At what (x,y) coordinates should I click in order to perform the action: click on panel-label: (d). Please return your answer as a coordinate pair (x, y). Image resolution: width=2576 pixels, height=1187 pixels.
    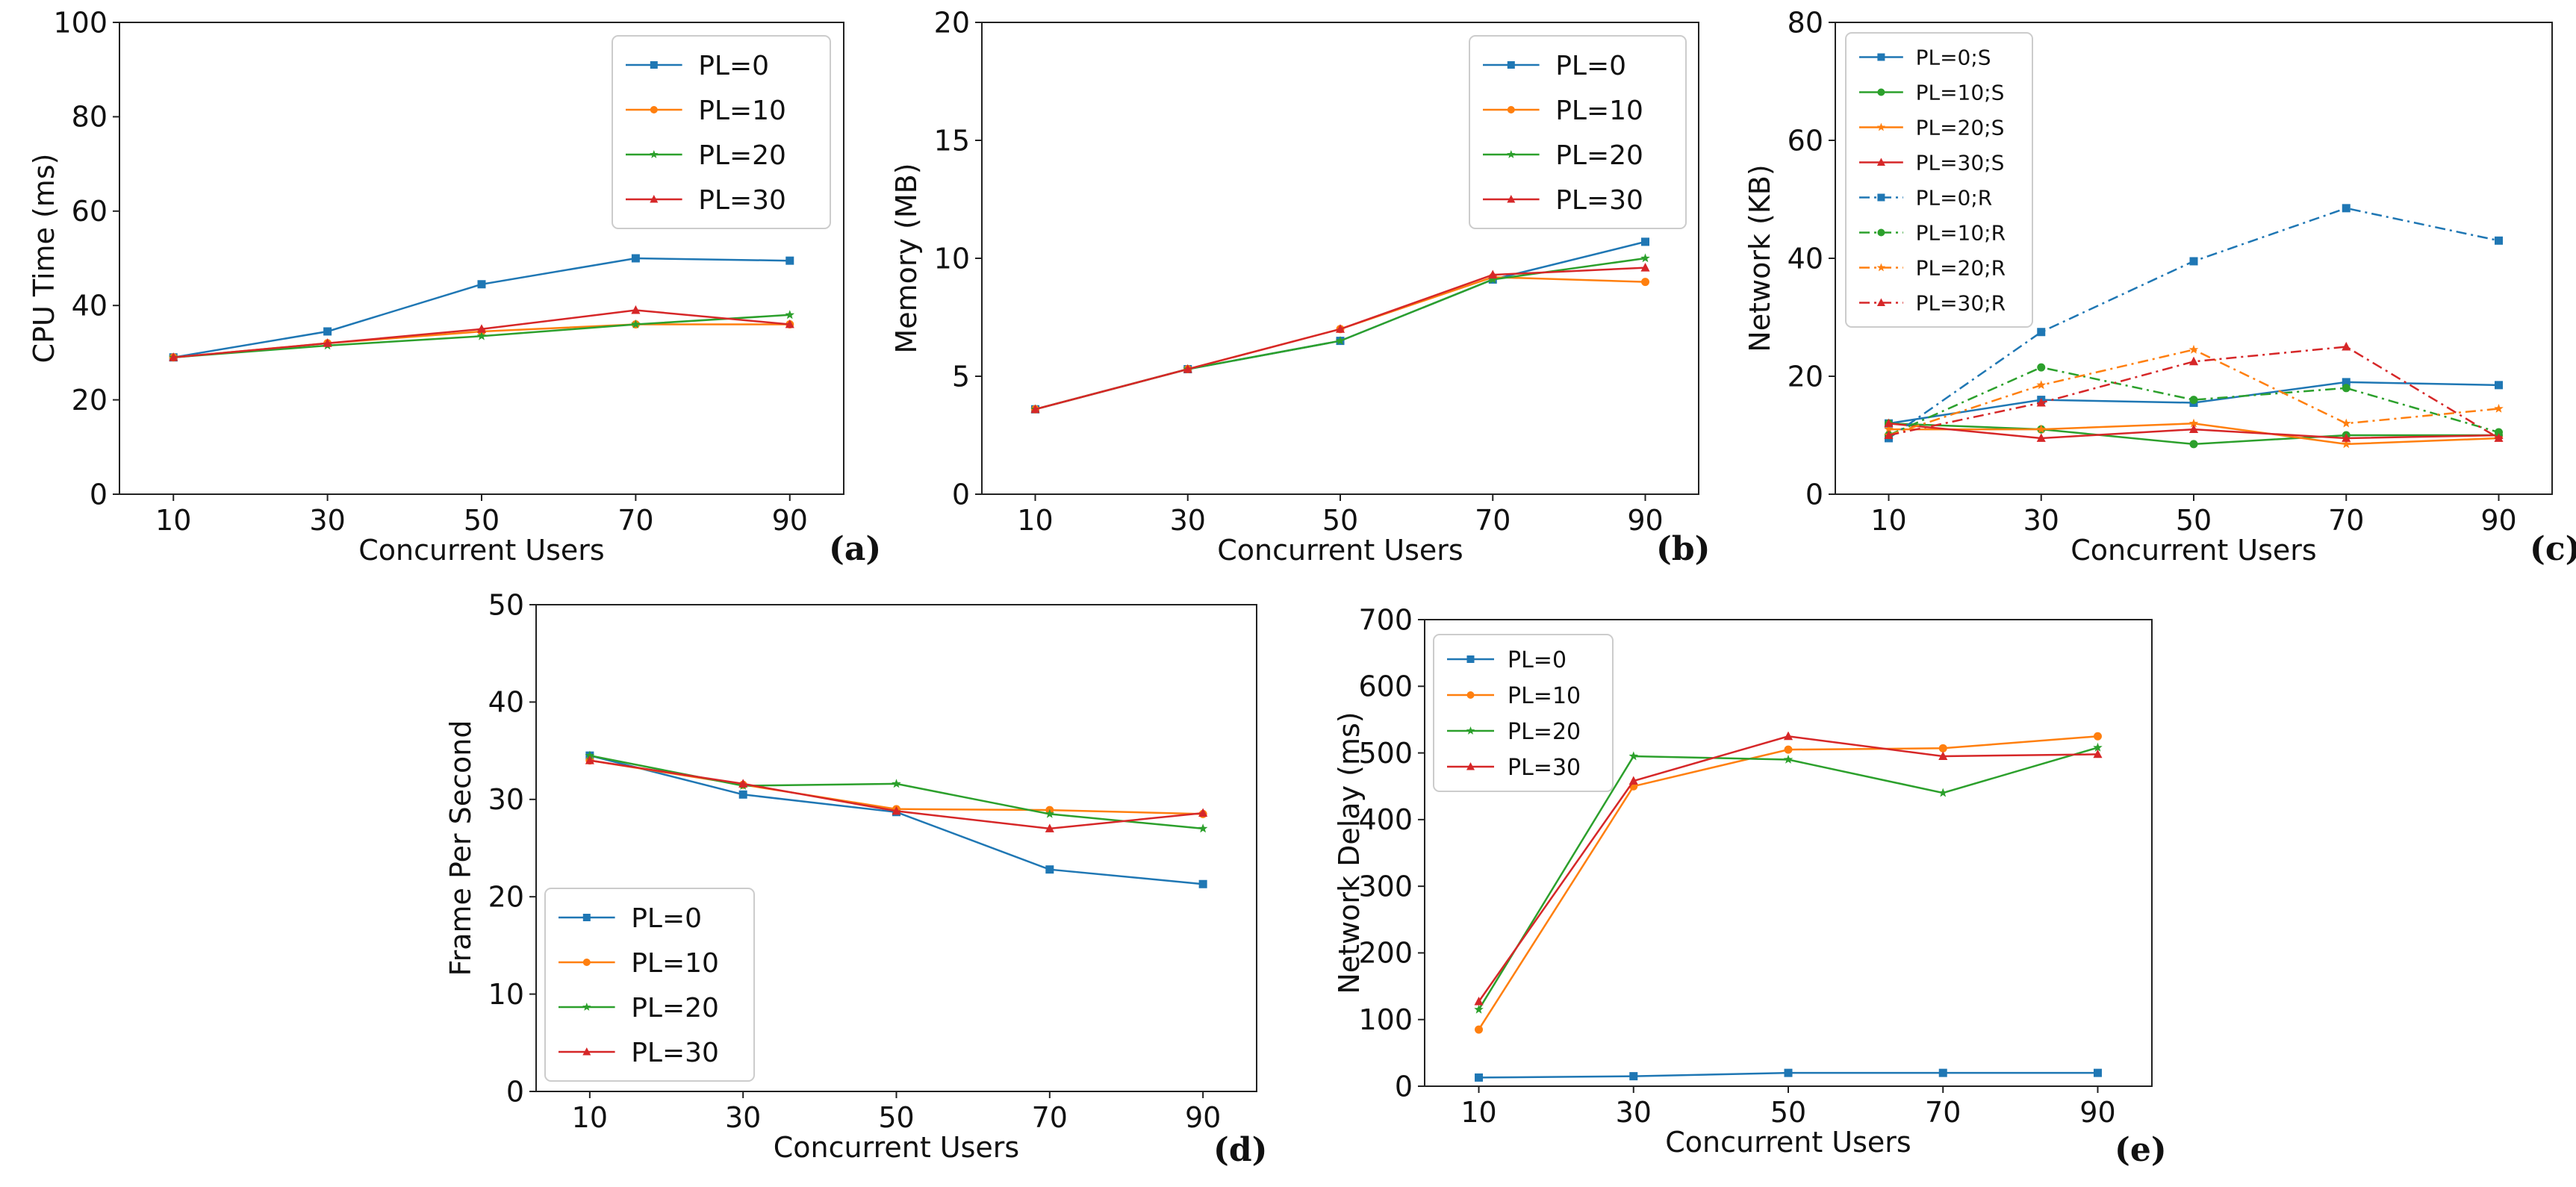
    Looking at the image, I should click on (1240, 1150).